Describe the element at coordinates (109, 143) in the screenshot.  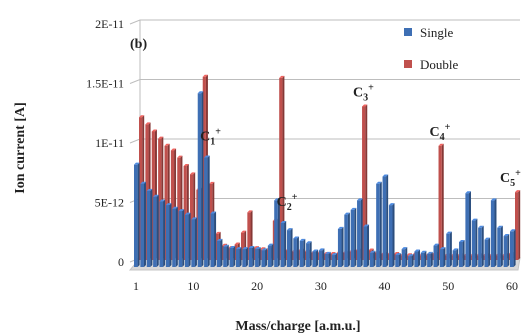
I see `y-tick-label-2: 1E-11` at that location.